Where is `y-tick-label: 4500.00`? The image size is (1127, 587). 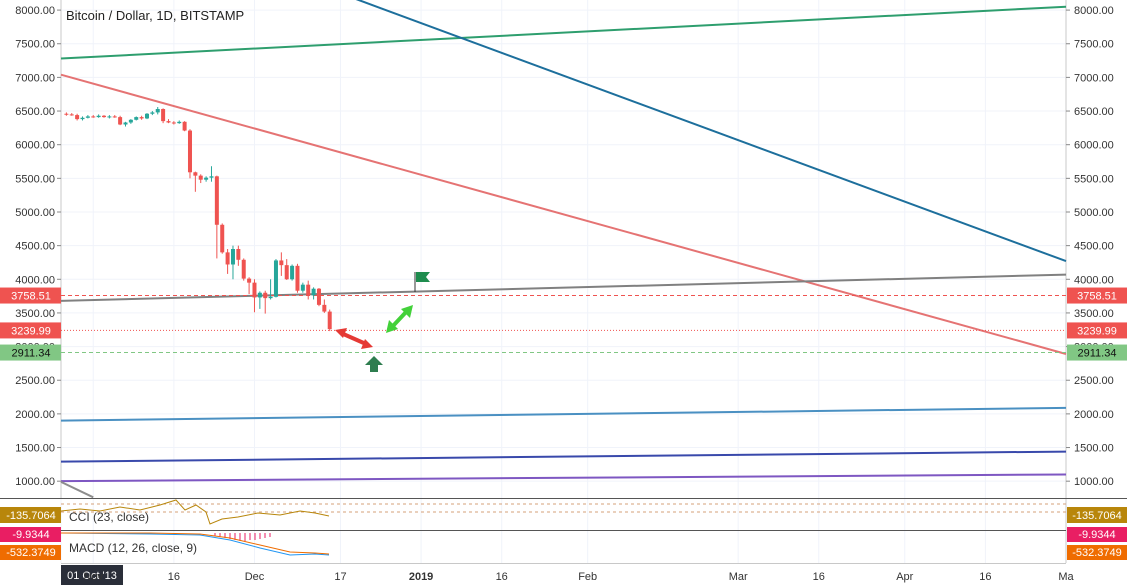
y-tick-label: 4500.00 is located at coordinates (35, 247).